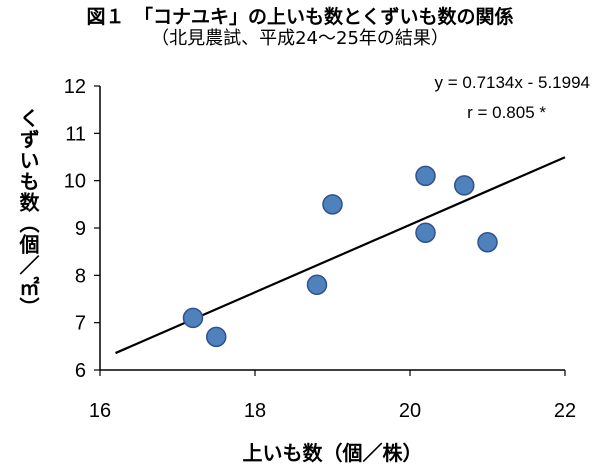 This screenshot has height=474, width=600. Describe the element at coordinates (300, 38) in the screenshot. I see `chart-subtitle: （北見農試、平成24～25年の結果）` at that location.